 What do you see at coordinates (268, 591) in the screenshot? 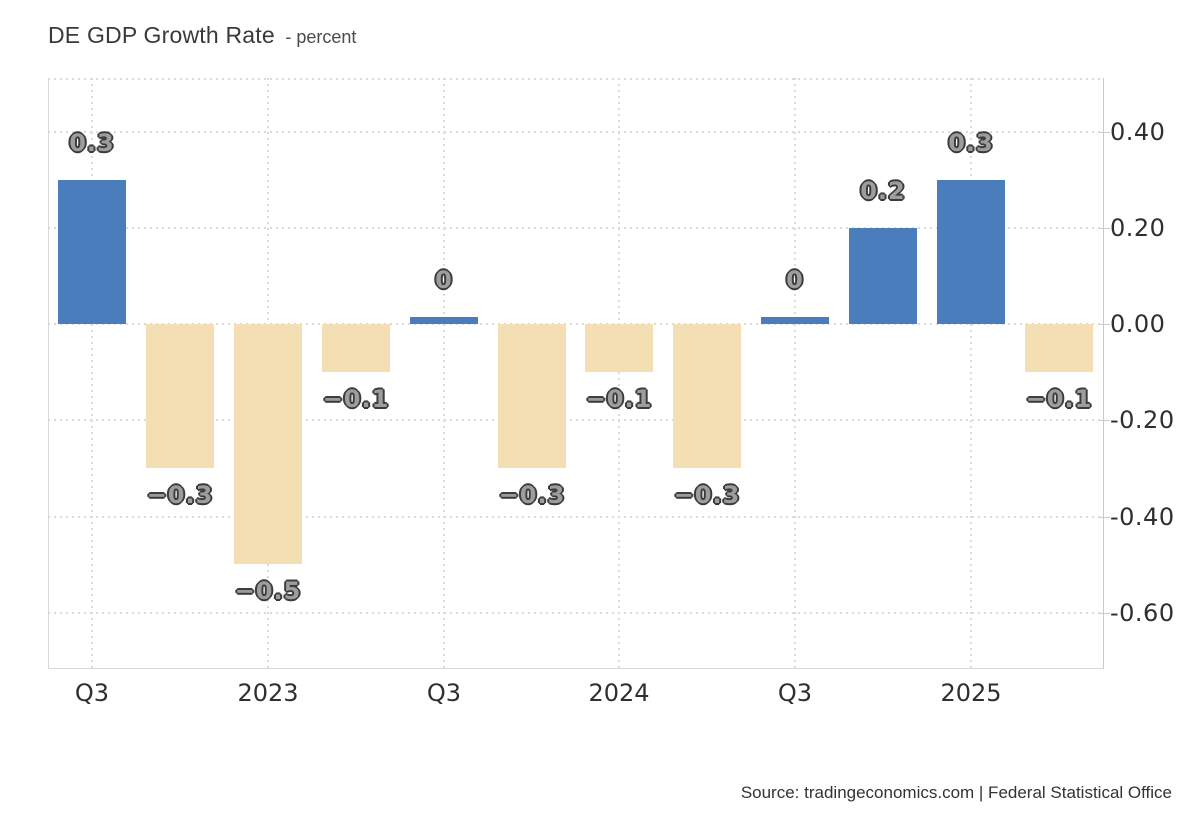
I see `bar-value-label: −0.5` at bounding box center [268, 591].